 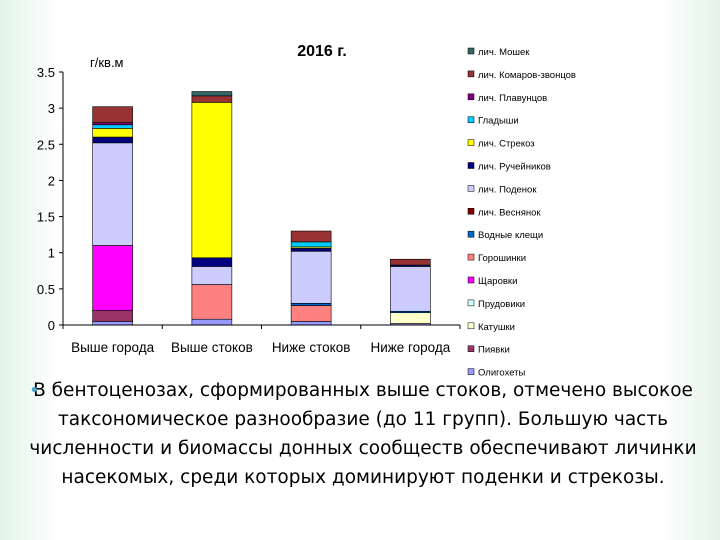 What do you see at coordinates (322, 51) in the screenshot?
I see `chart-title: 2016 г.` at bounding box center [322, 51].